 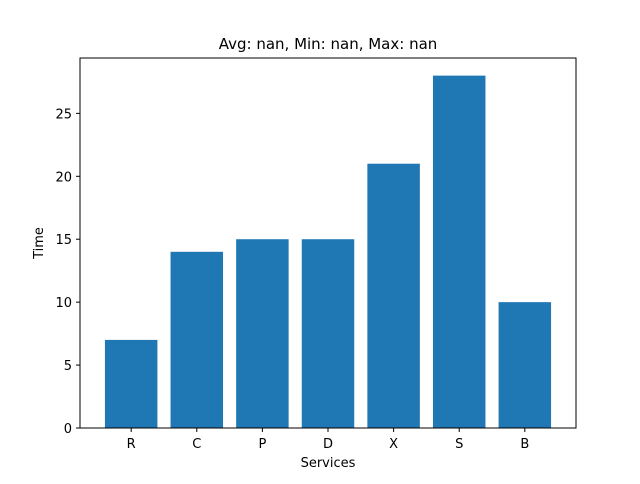 What do you see at coordinates (393, 444) in the screenshot?
I see `x-tick-label: X` at bounding box center [393, 444].